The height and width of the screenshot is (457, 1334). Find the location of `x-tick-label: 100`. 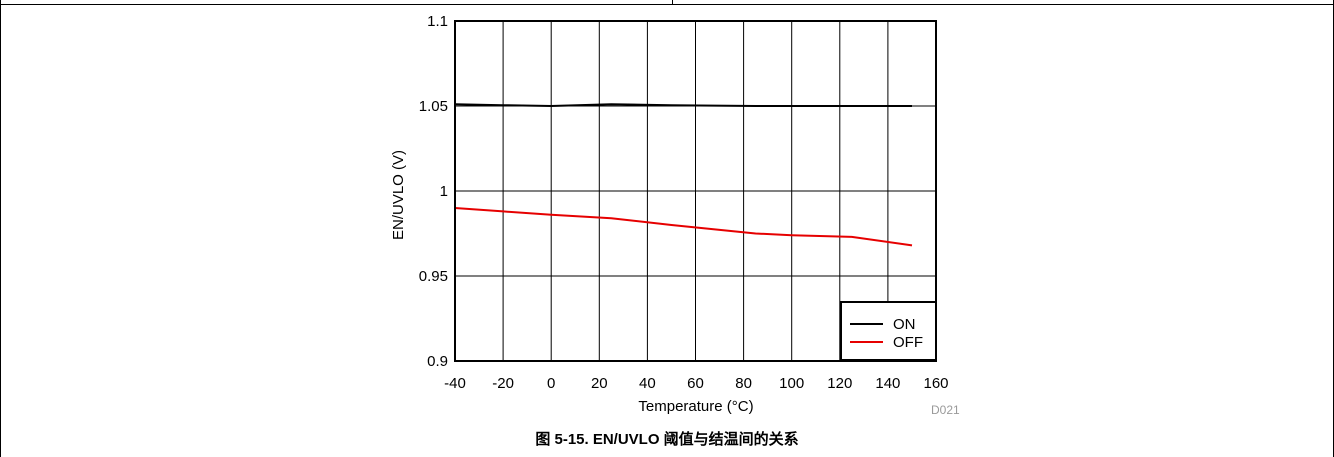

x-tick-label: 100 is located at coordinates (791, 383).